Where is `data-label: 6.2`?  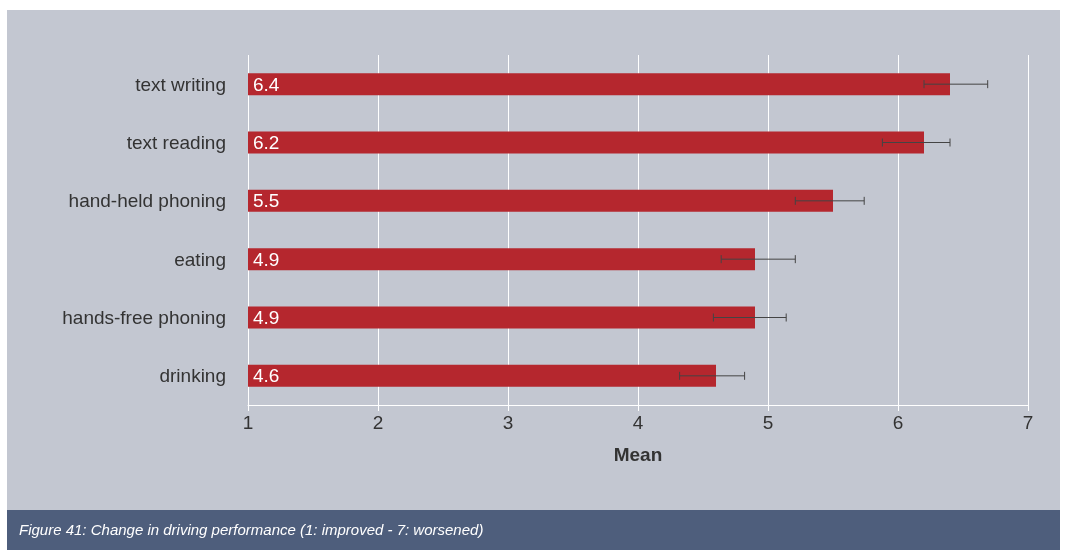 data-label: 6.2 is located at coordinates (266, 142).